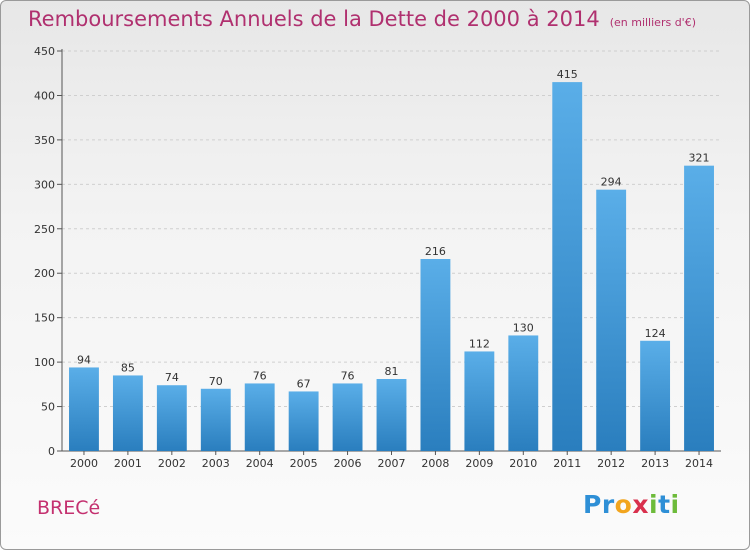 Image resolution: width=750 pixels, height=550 pixels. What do you see at coordinates (44, 362) in the screenshot?
I see `y-tick-label: 100` at bounding box center [44, 362].